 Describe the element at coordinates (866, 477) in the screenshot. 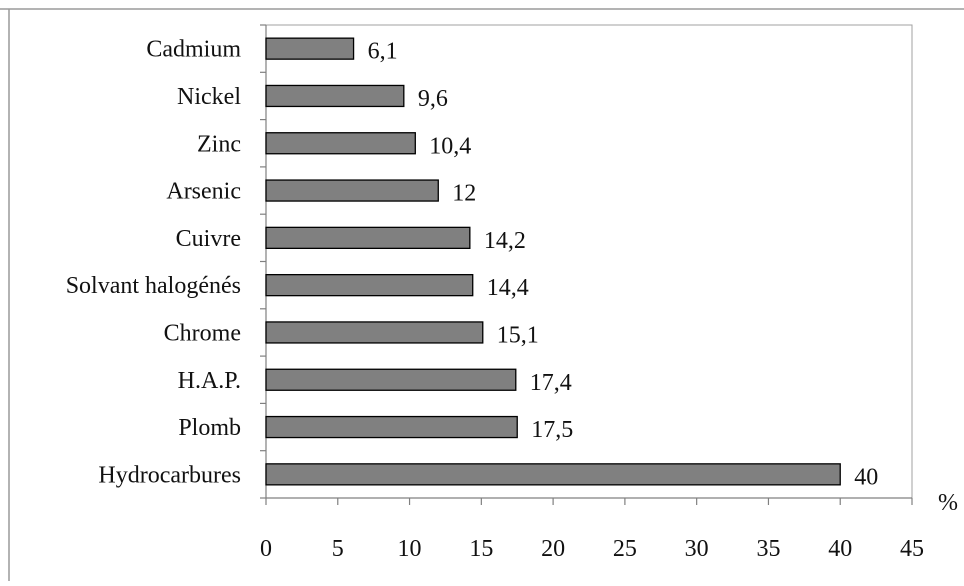

I see `data-label-hydrocarbures: 40` at that location.